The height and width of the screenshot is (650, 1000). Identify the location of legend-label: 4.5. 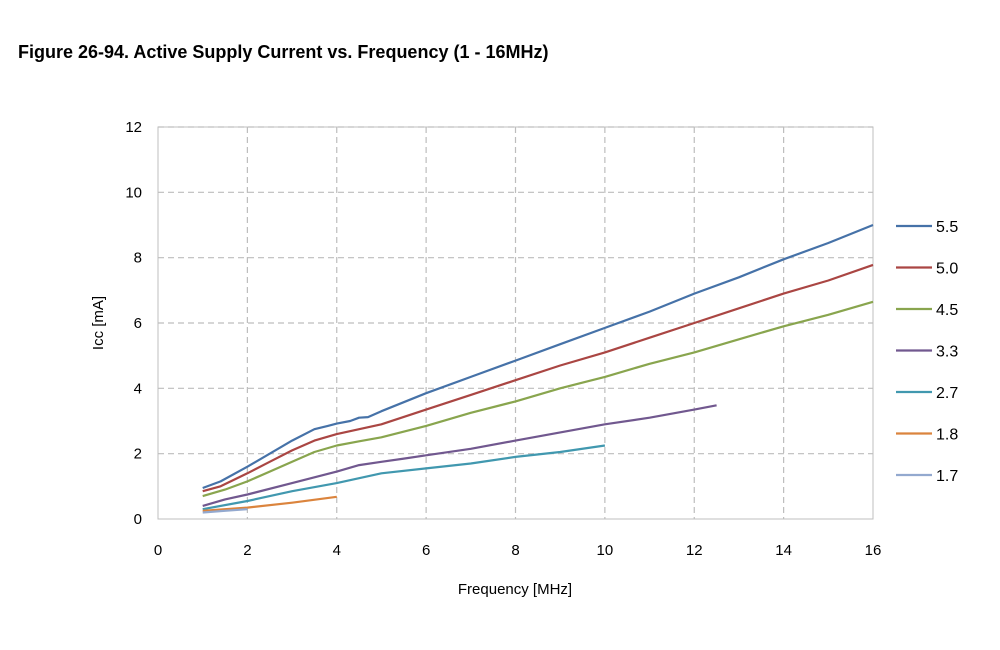
(947, 310).